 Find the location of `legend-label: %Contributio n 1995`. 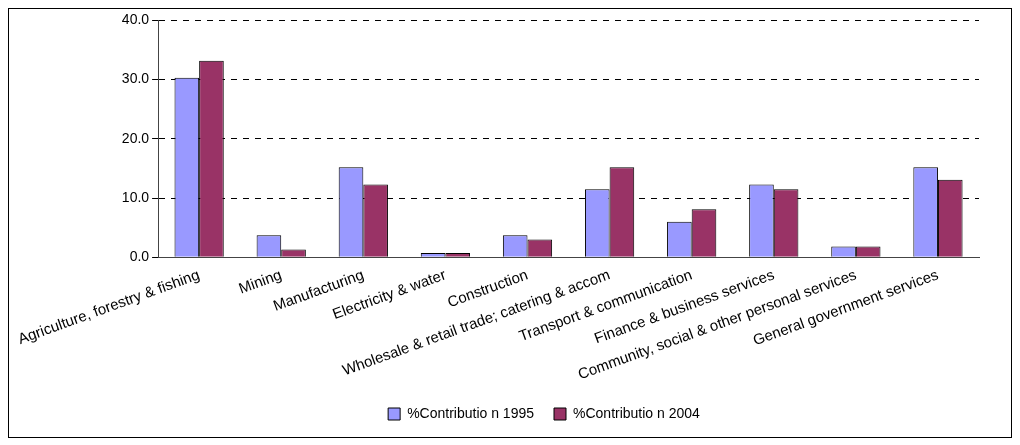

legend-label: %Contributio n 1995 is located at coordinates (471, 412).